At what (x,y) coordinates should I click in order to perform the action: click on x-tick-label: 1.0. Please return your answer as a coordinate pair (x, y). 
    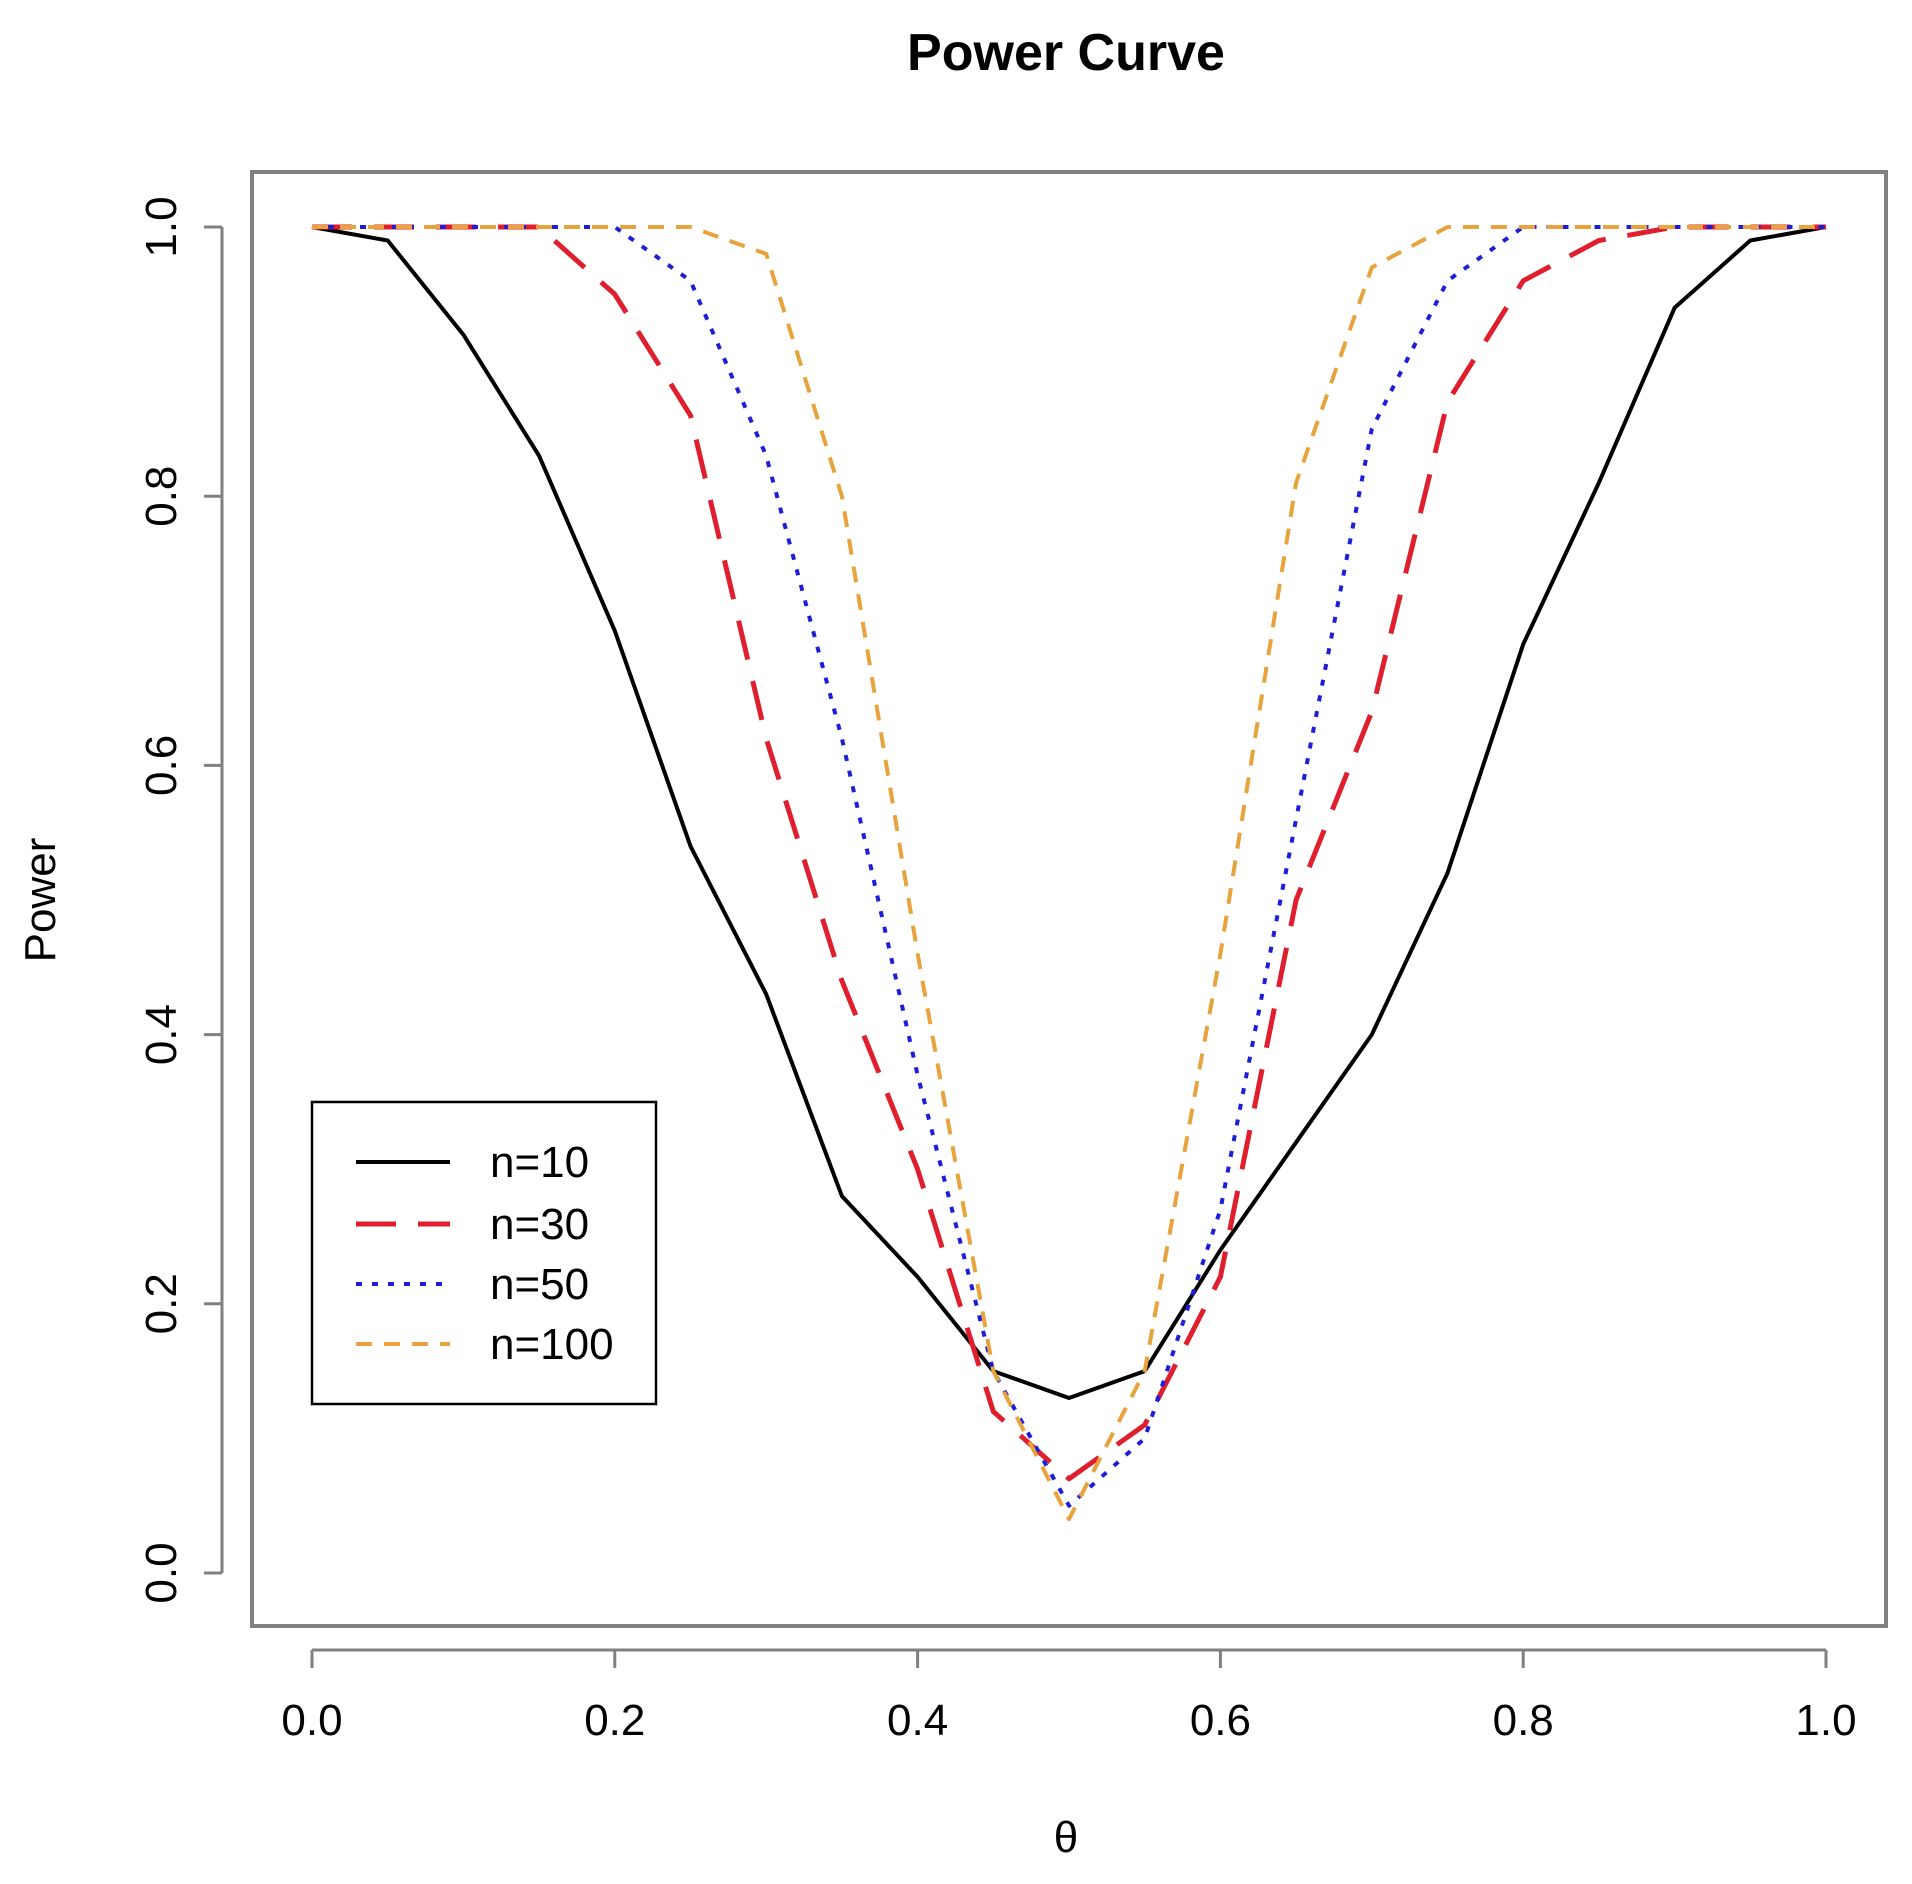
    Looking at the image, I should click on (1825, 1720).